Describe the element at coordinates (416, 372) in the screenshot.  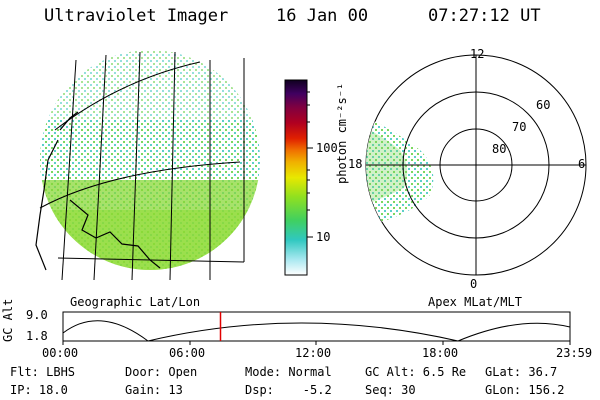
I see `info-gc-alt: GC Alt: 6.5 Re` at that location.